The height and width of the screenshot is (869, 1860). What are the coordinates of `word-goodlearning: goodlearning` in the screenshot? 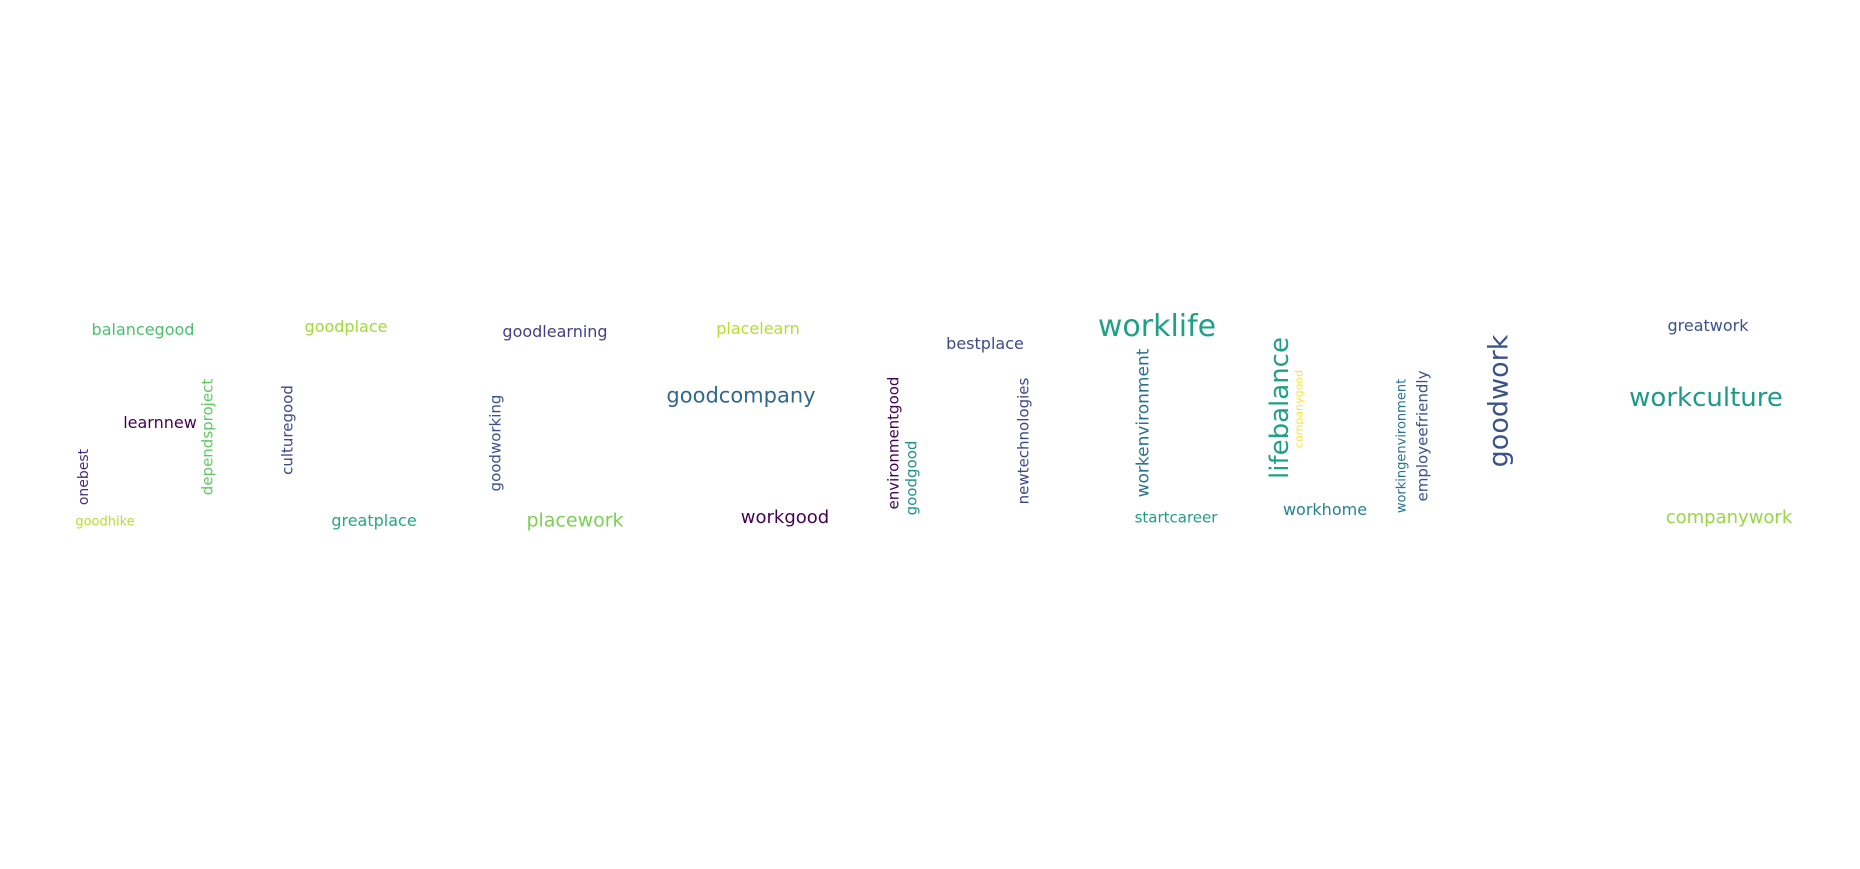 It's located at (555, 331).